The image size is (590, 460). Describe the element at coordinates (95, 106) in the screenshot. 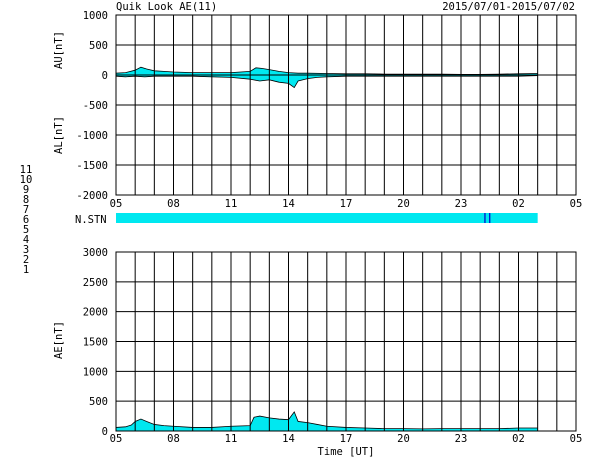

I see `y-tick-label: -500` at that location.